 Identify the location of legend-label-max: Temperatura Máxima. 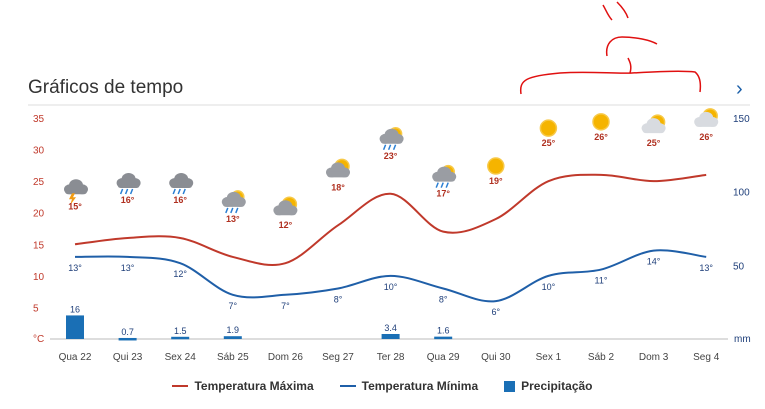
(254, 386).